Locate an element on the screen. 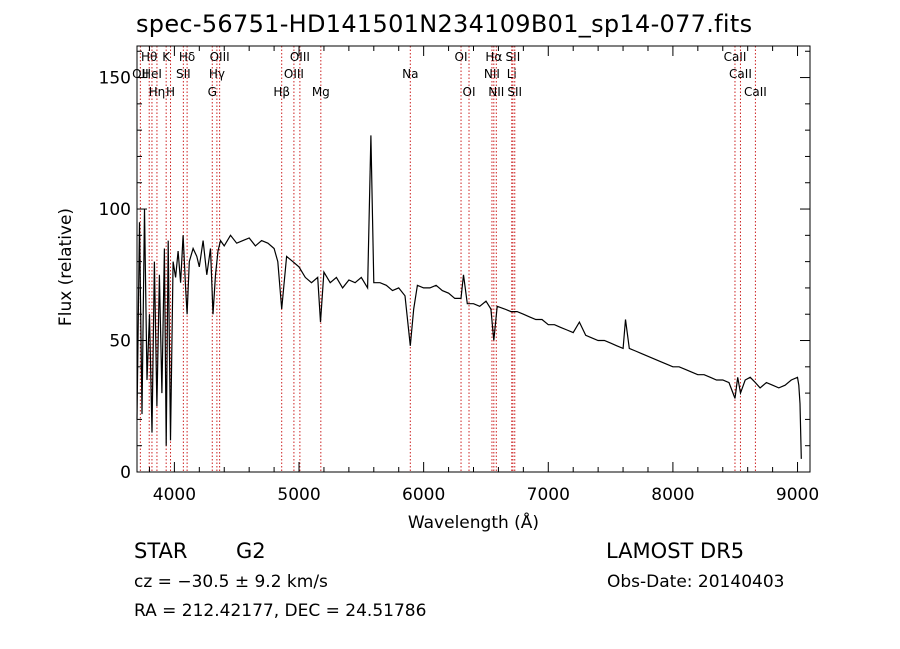 The image size is (900, 649). radec-label: RA = 212.42177, DEC = 24.51786 is located at coordinates (280, 611).